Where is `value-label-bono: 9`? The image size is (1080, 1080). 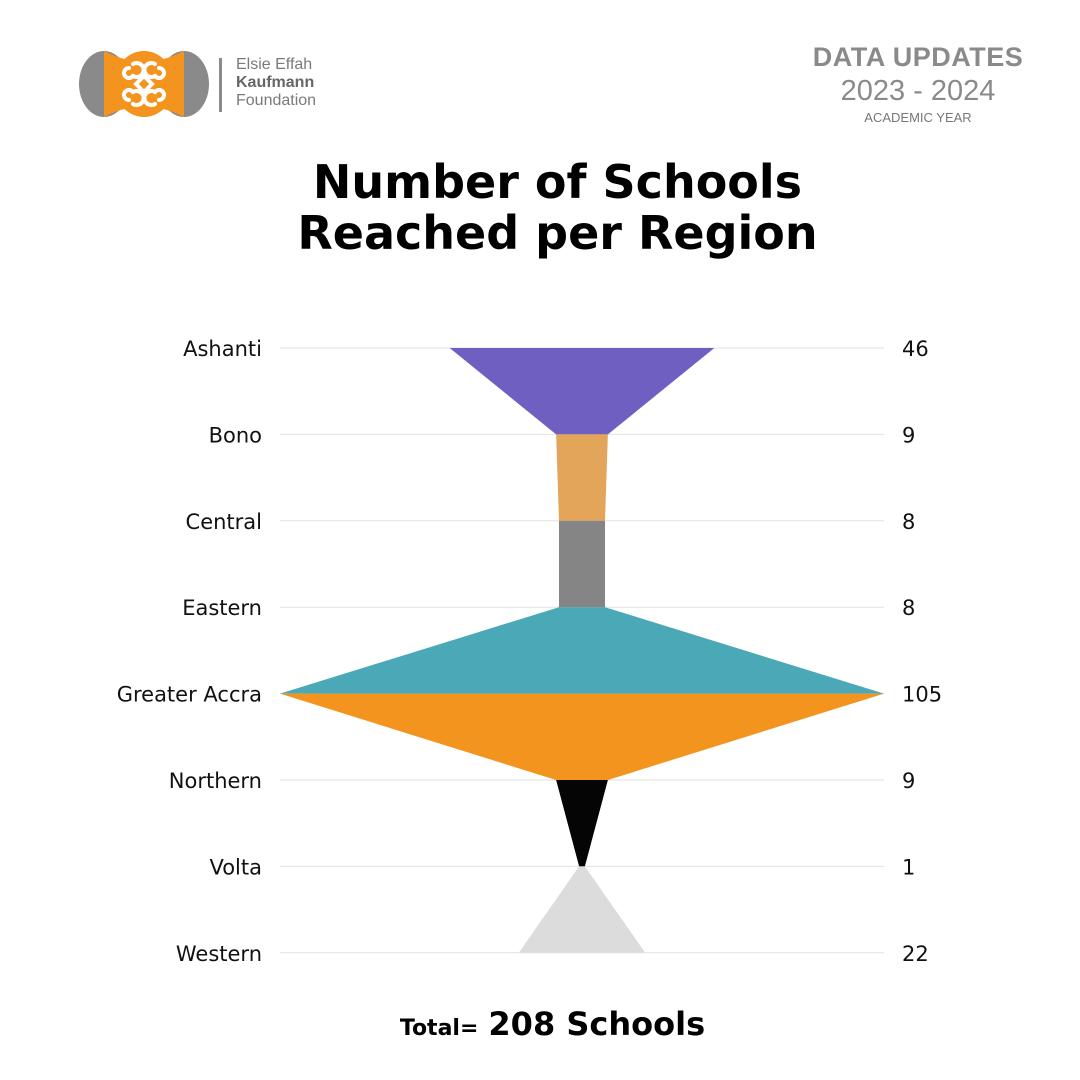
value-label-bono: 9 is located at coordinates (908, 435).